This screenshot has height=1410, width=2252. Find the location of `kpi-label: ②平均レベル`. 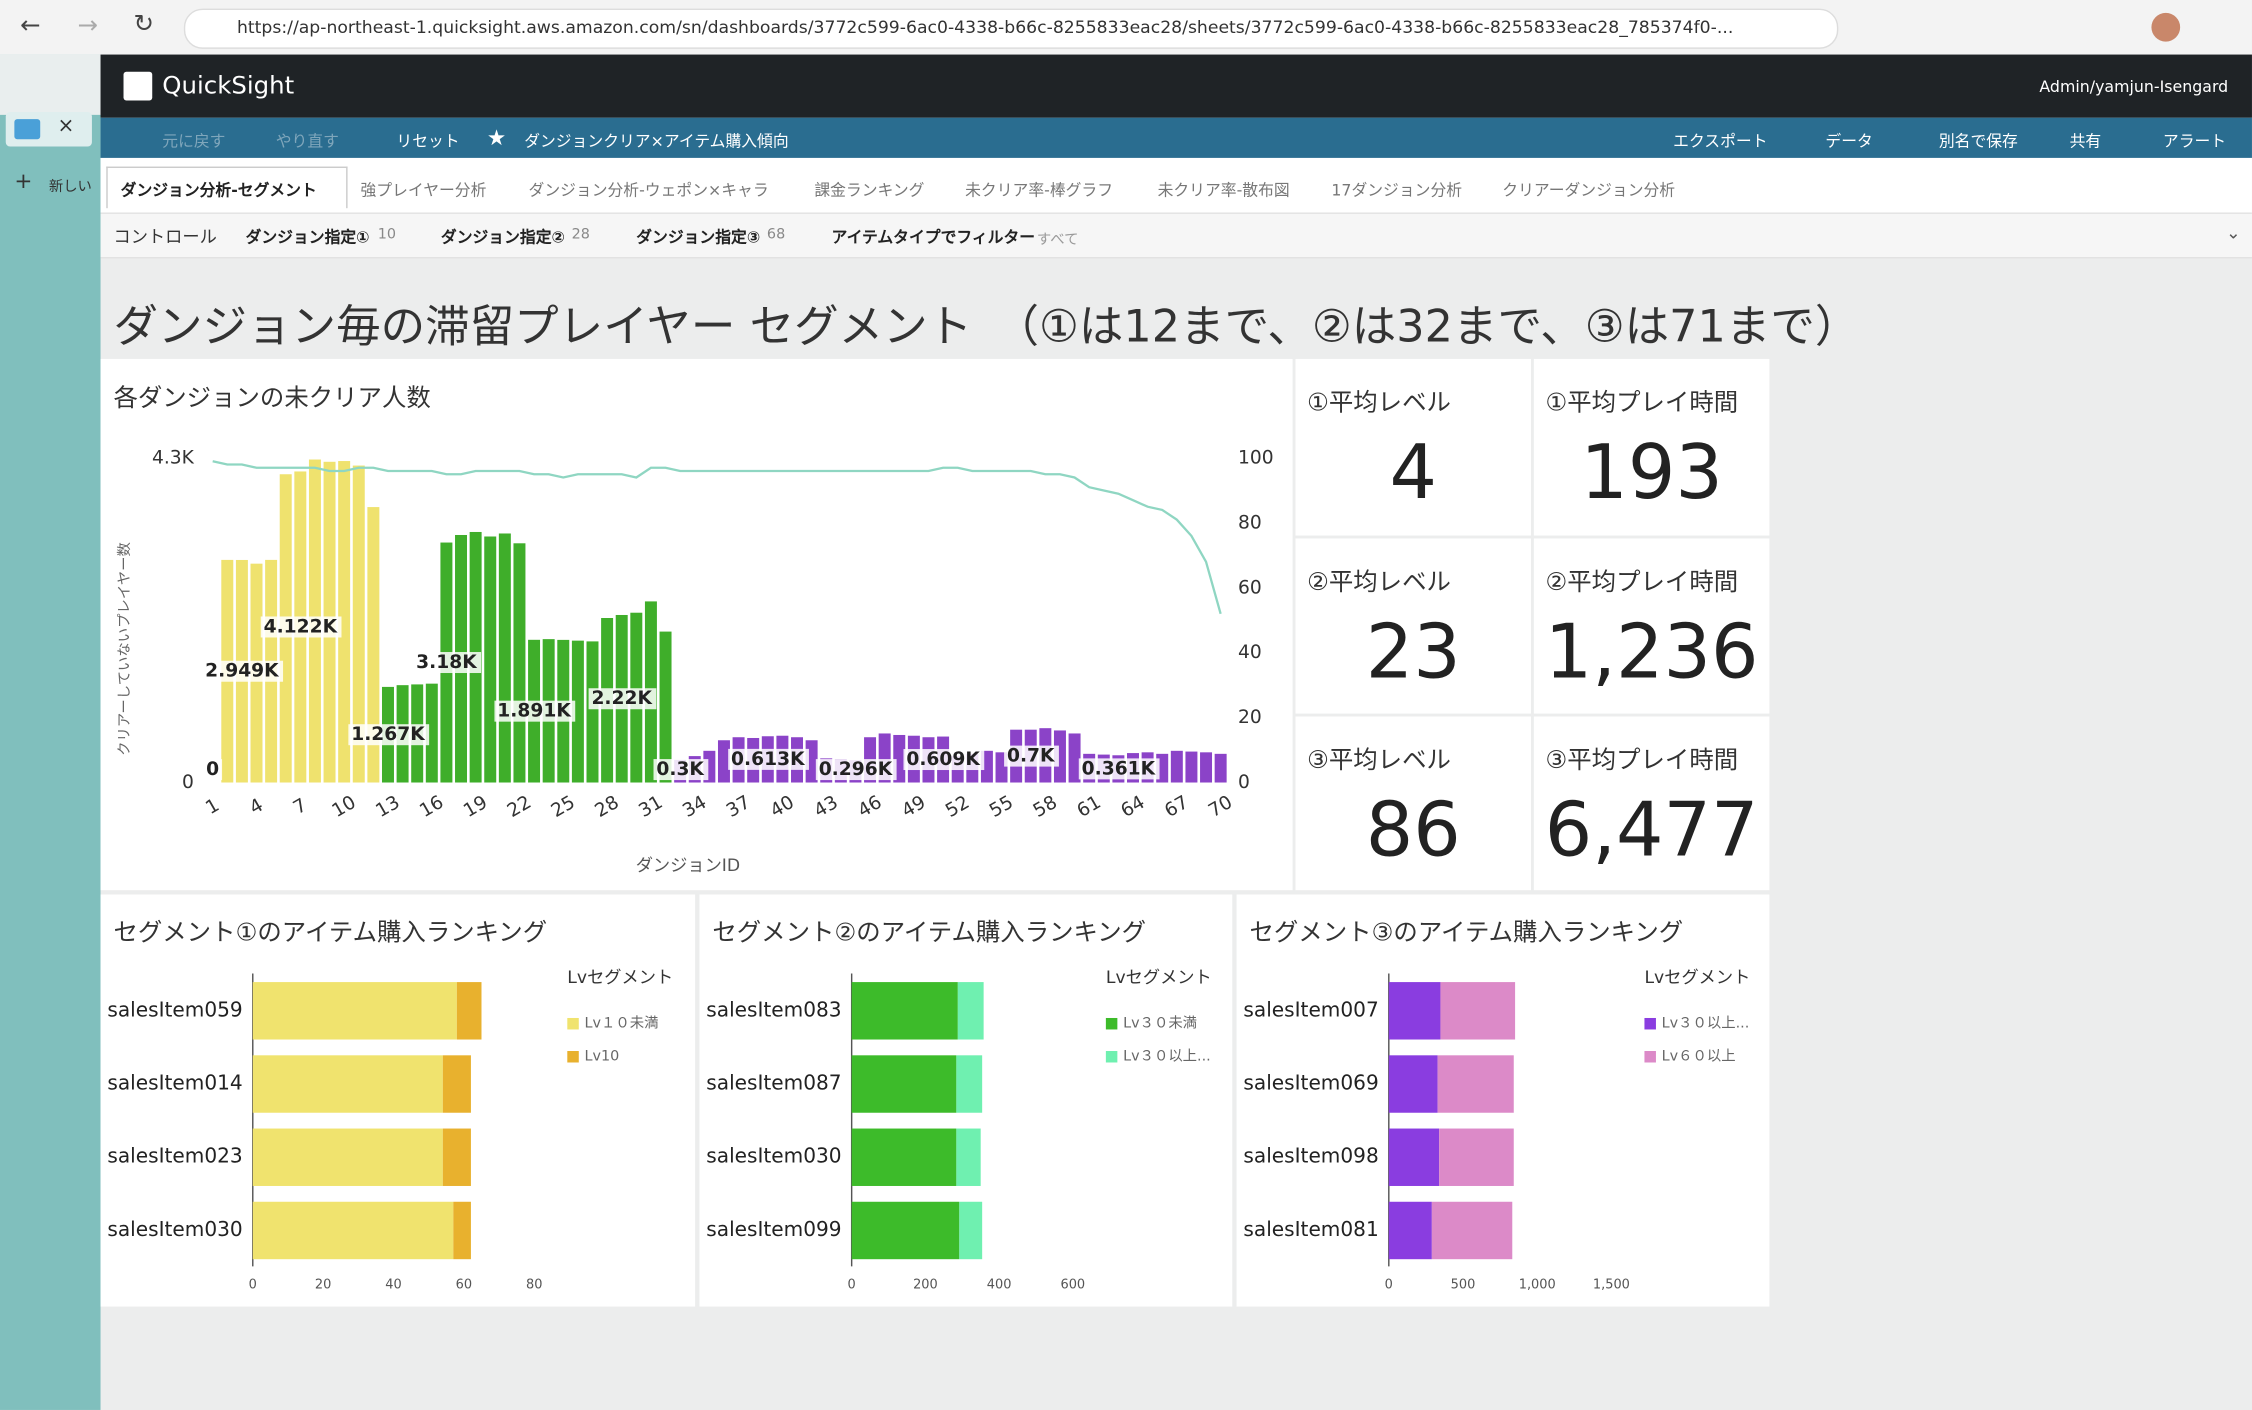

kpi-label: ②平均レベル is located at coordinates (1378, 583).